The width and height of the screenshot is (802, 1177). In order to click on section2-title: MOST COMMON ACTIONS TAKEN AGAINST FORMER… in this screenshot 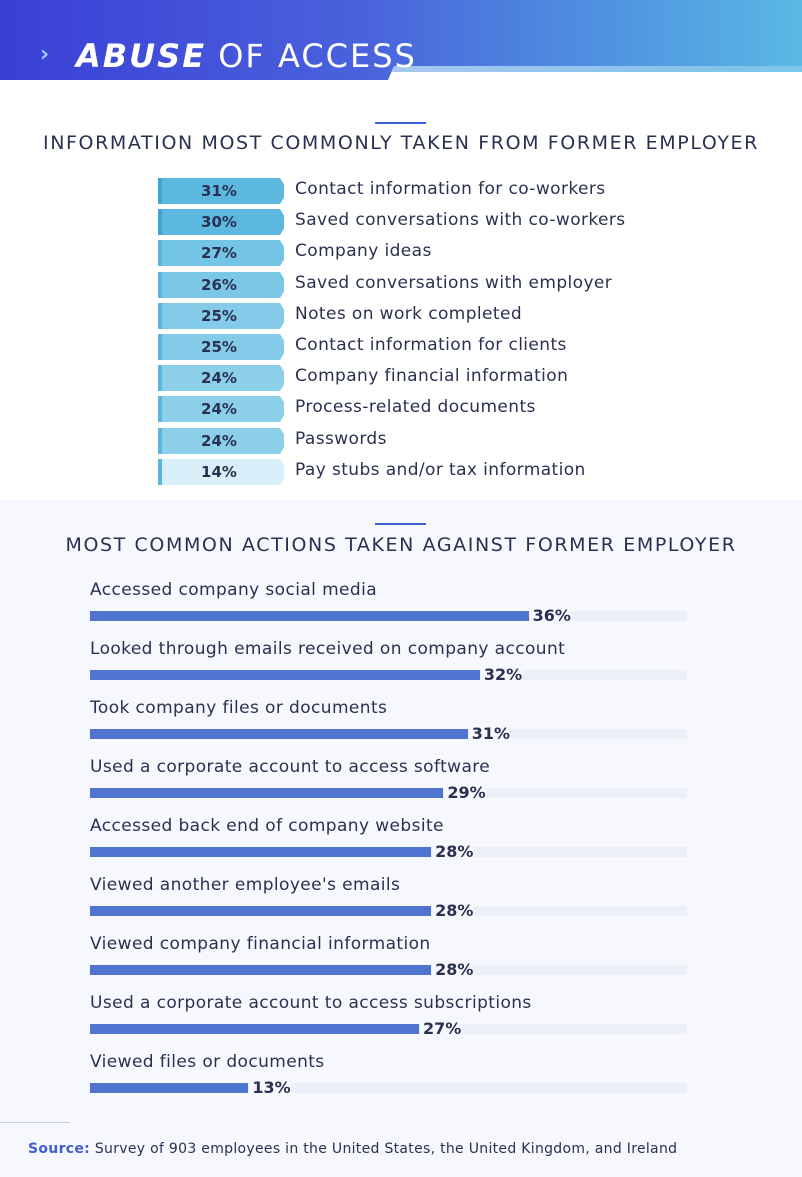, I will do `click(401, 545)`.